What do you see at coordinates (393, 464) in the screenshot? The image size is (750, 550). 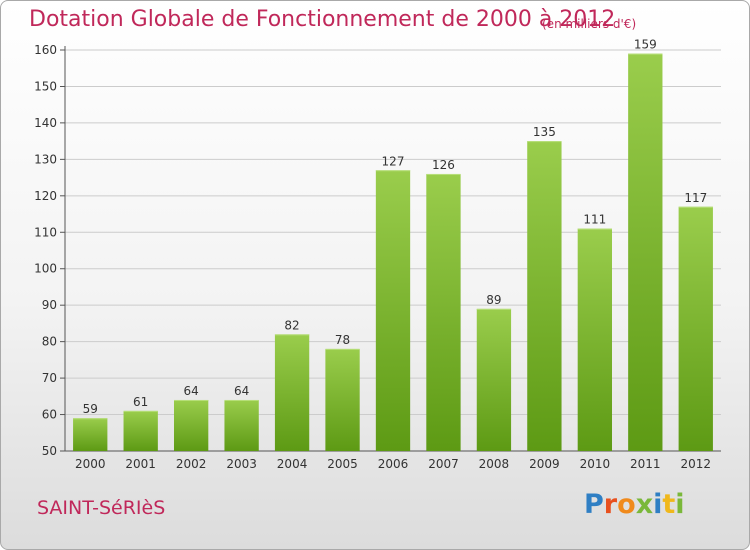 I see `x-tick-label-2006: 2006` at bounding box center [393, 464].